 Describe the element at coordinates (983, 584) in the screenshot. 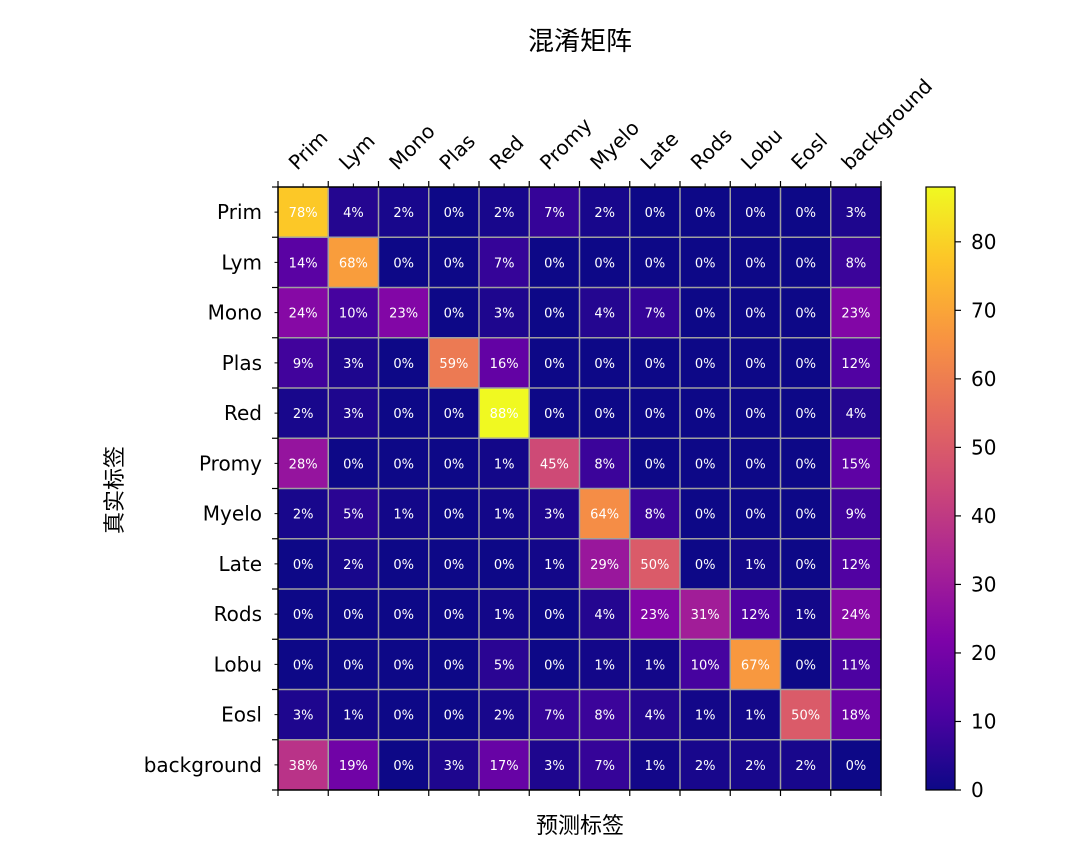

I see `colorbar-tick-label: 30` at that location.